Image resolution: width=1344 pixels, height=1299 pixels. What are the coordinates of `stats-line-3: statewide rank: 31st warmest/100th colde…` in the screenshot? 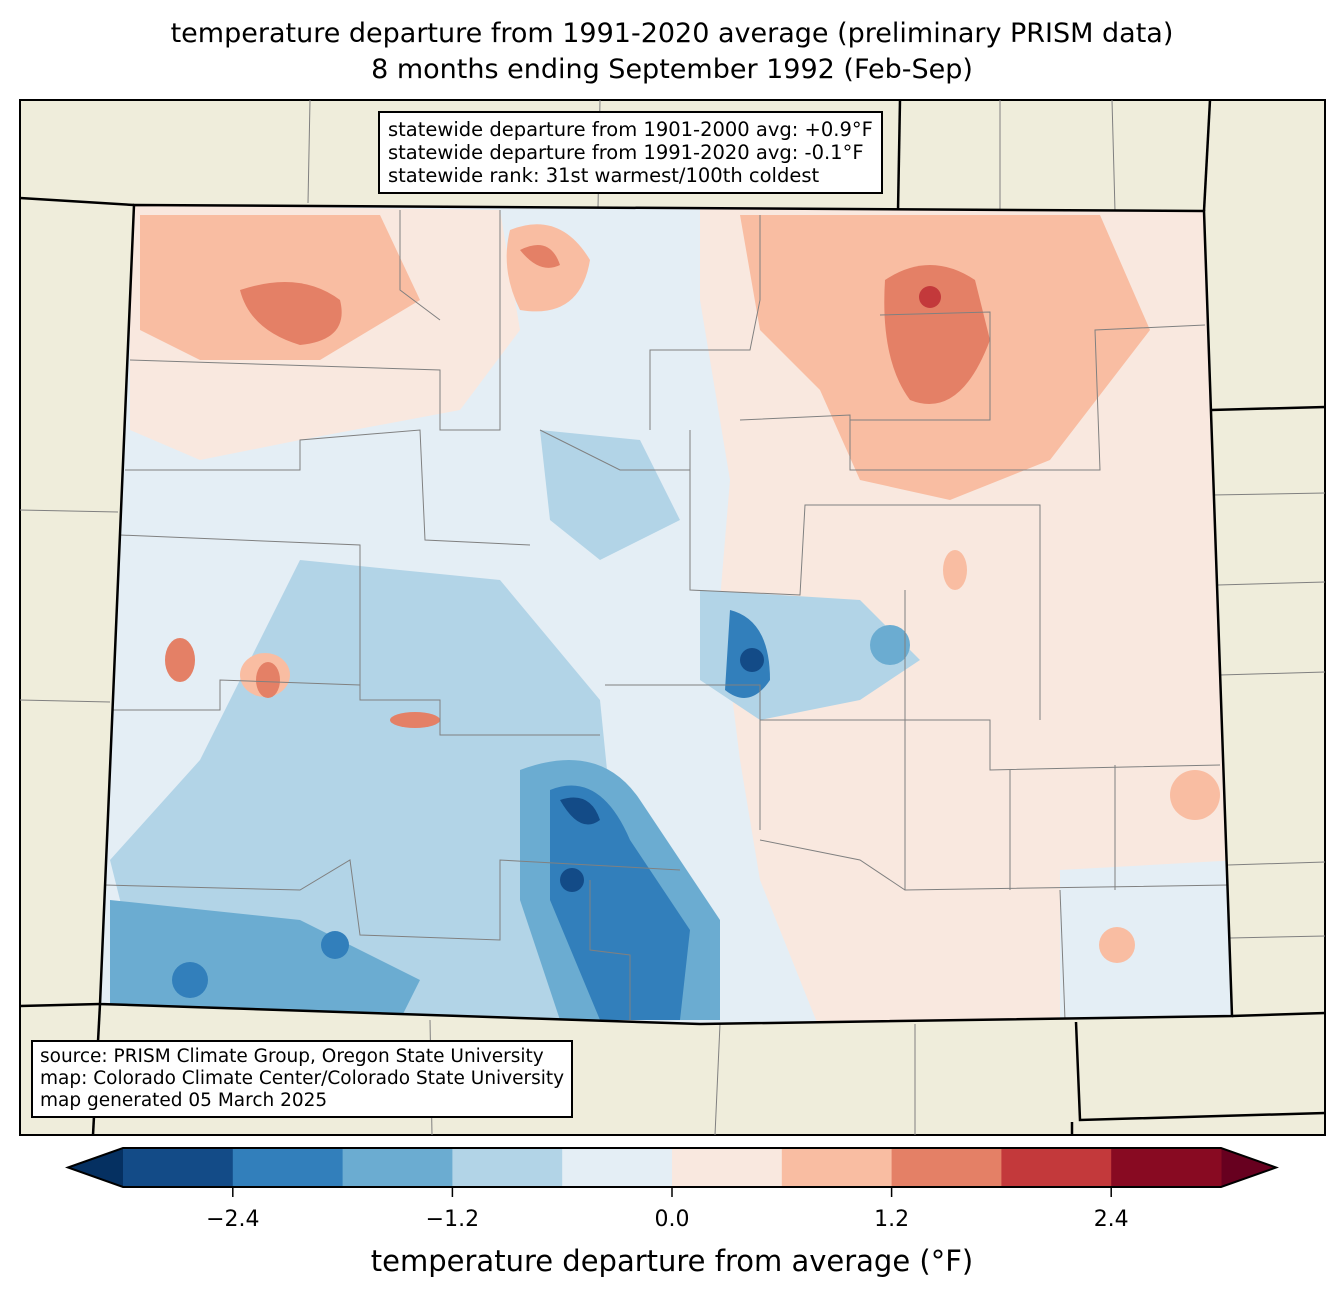 It's located at (604, 175).